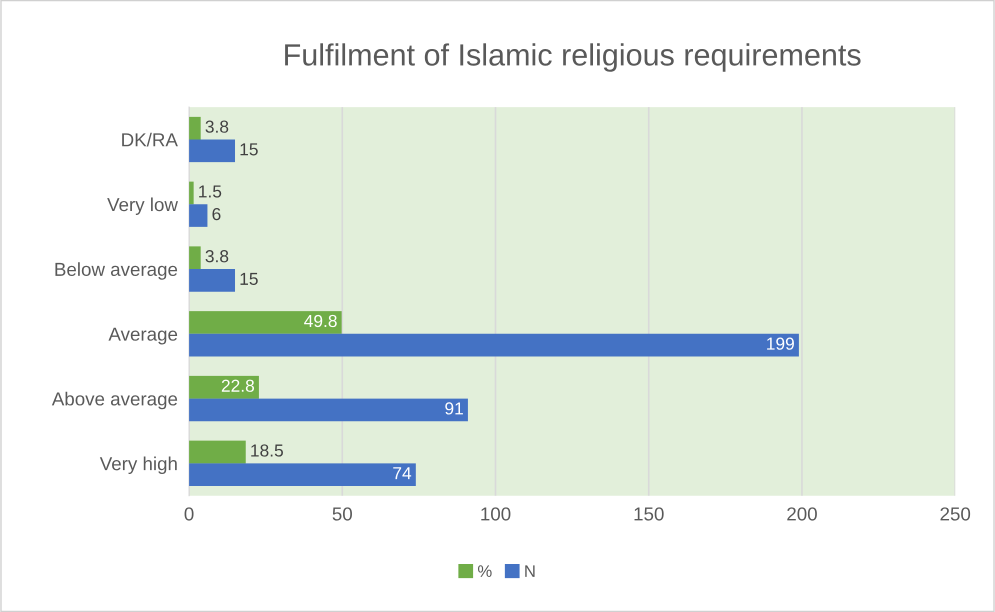 The height and width of the screenshot is (612, 995). What do you see at coordinates (342, 514) in the screenshot?
I see `x-tick-label: 50` at bounding box center [342, 514].